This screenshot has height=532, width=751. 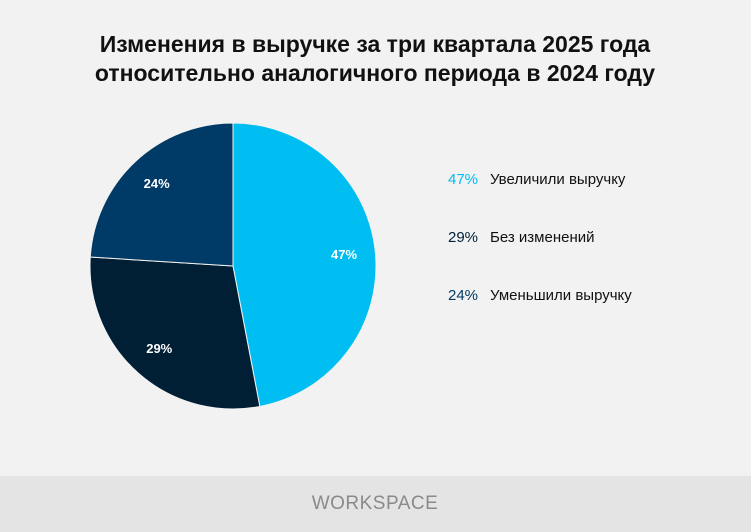 What do you see at coordinates (157, 183) in the screenshot?
I see `slice-label: 24%` at bounding box center [157, 183].